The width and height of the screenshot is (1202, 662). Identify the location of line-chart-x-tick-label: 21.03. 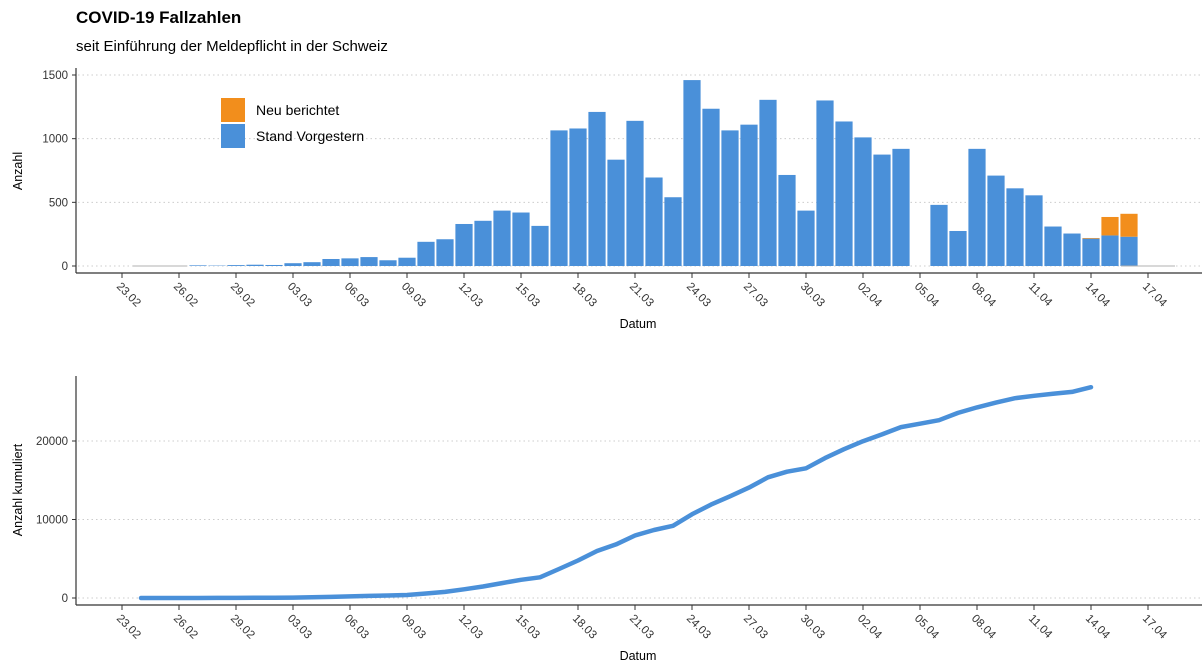
(641, 627).